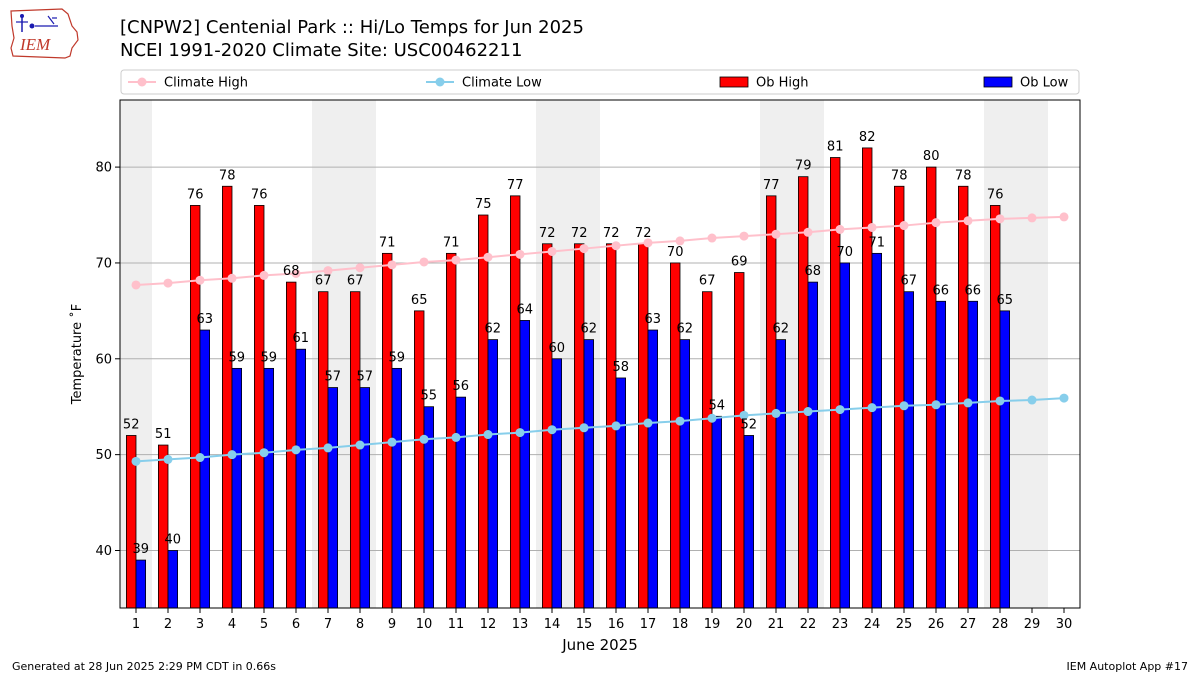 Image resolution: width=1200 pixels, height=675 pixels. What do you see at coordinates (589, 329) in the screenshot?
I see `ob-low-label: 62` at bounding box center [589, 329].